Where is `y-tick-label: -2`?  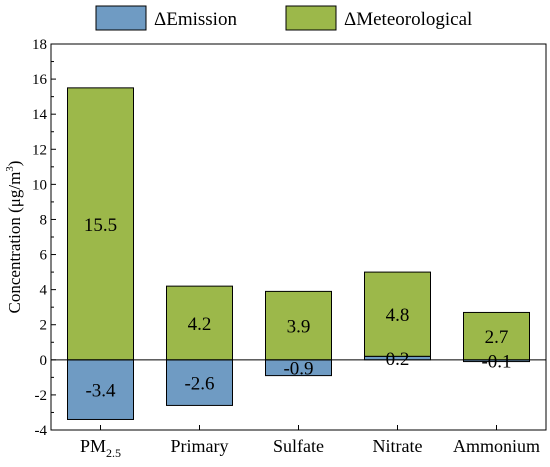 y-tick-label: -2 is located at coordinates (41, 396).